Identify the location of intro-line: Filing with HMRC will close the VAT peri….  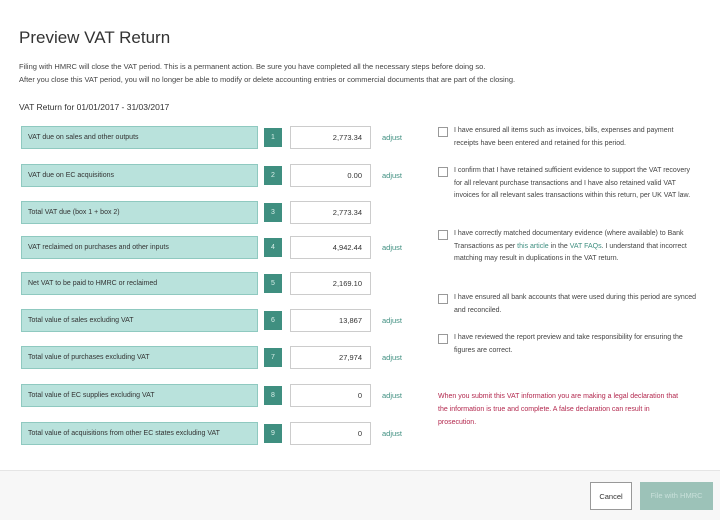
(252, 66).